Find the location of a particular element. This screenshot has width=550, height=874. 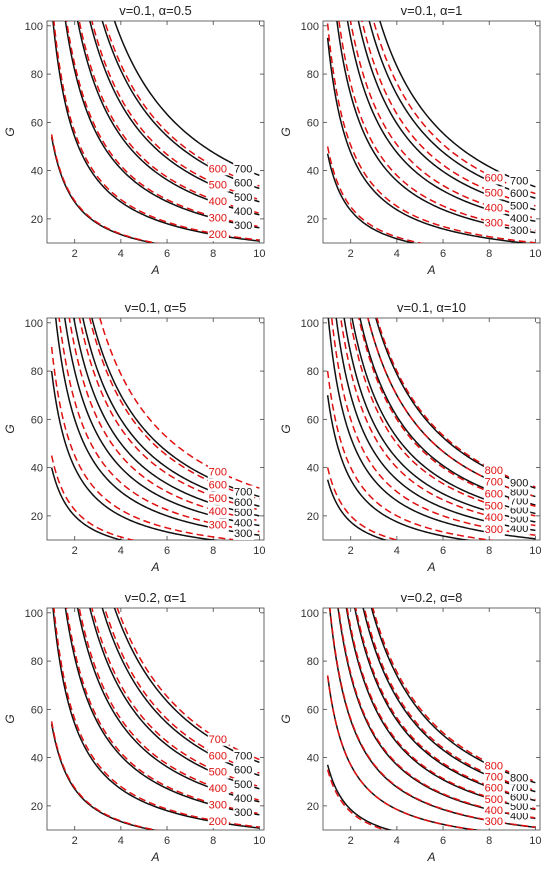

red-contour-label-400: 400 is located at coordinates (494, 811).